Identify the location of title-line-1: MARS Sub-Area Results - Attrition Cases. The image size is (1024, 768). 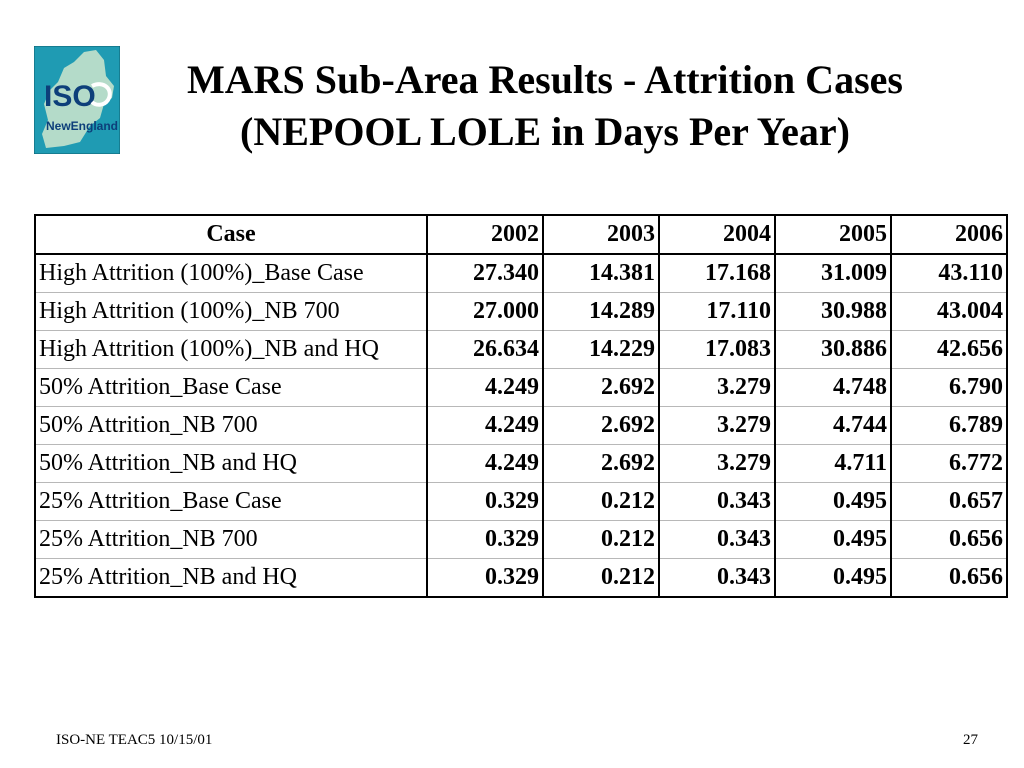
(545, 79).